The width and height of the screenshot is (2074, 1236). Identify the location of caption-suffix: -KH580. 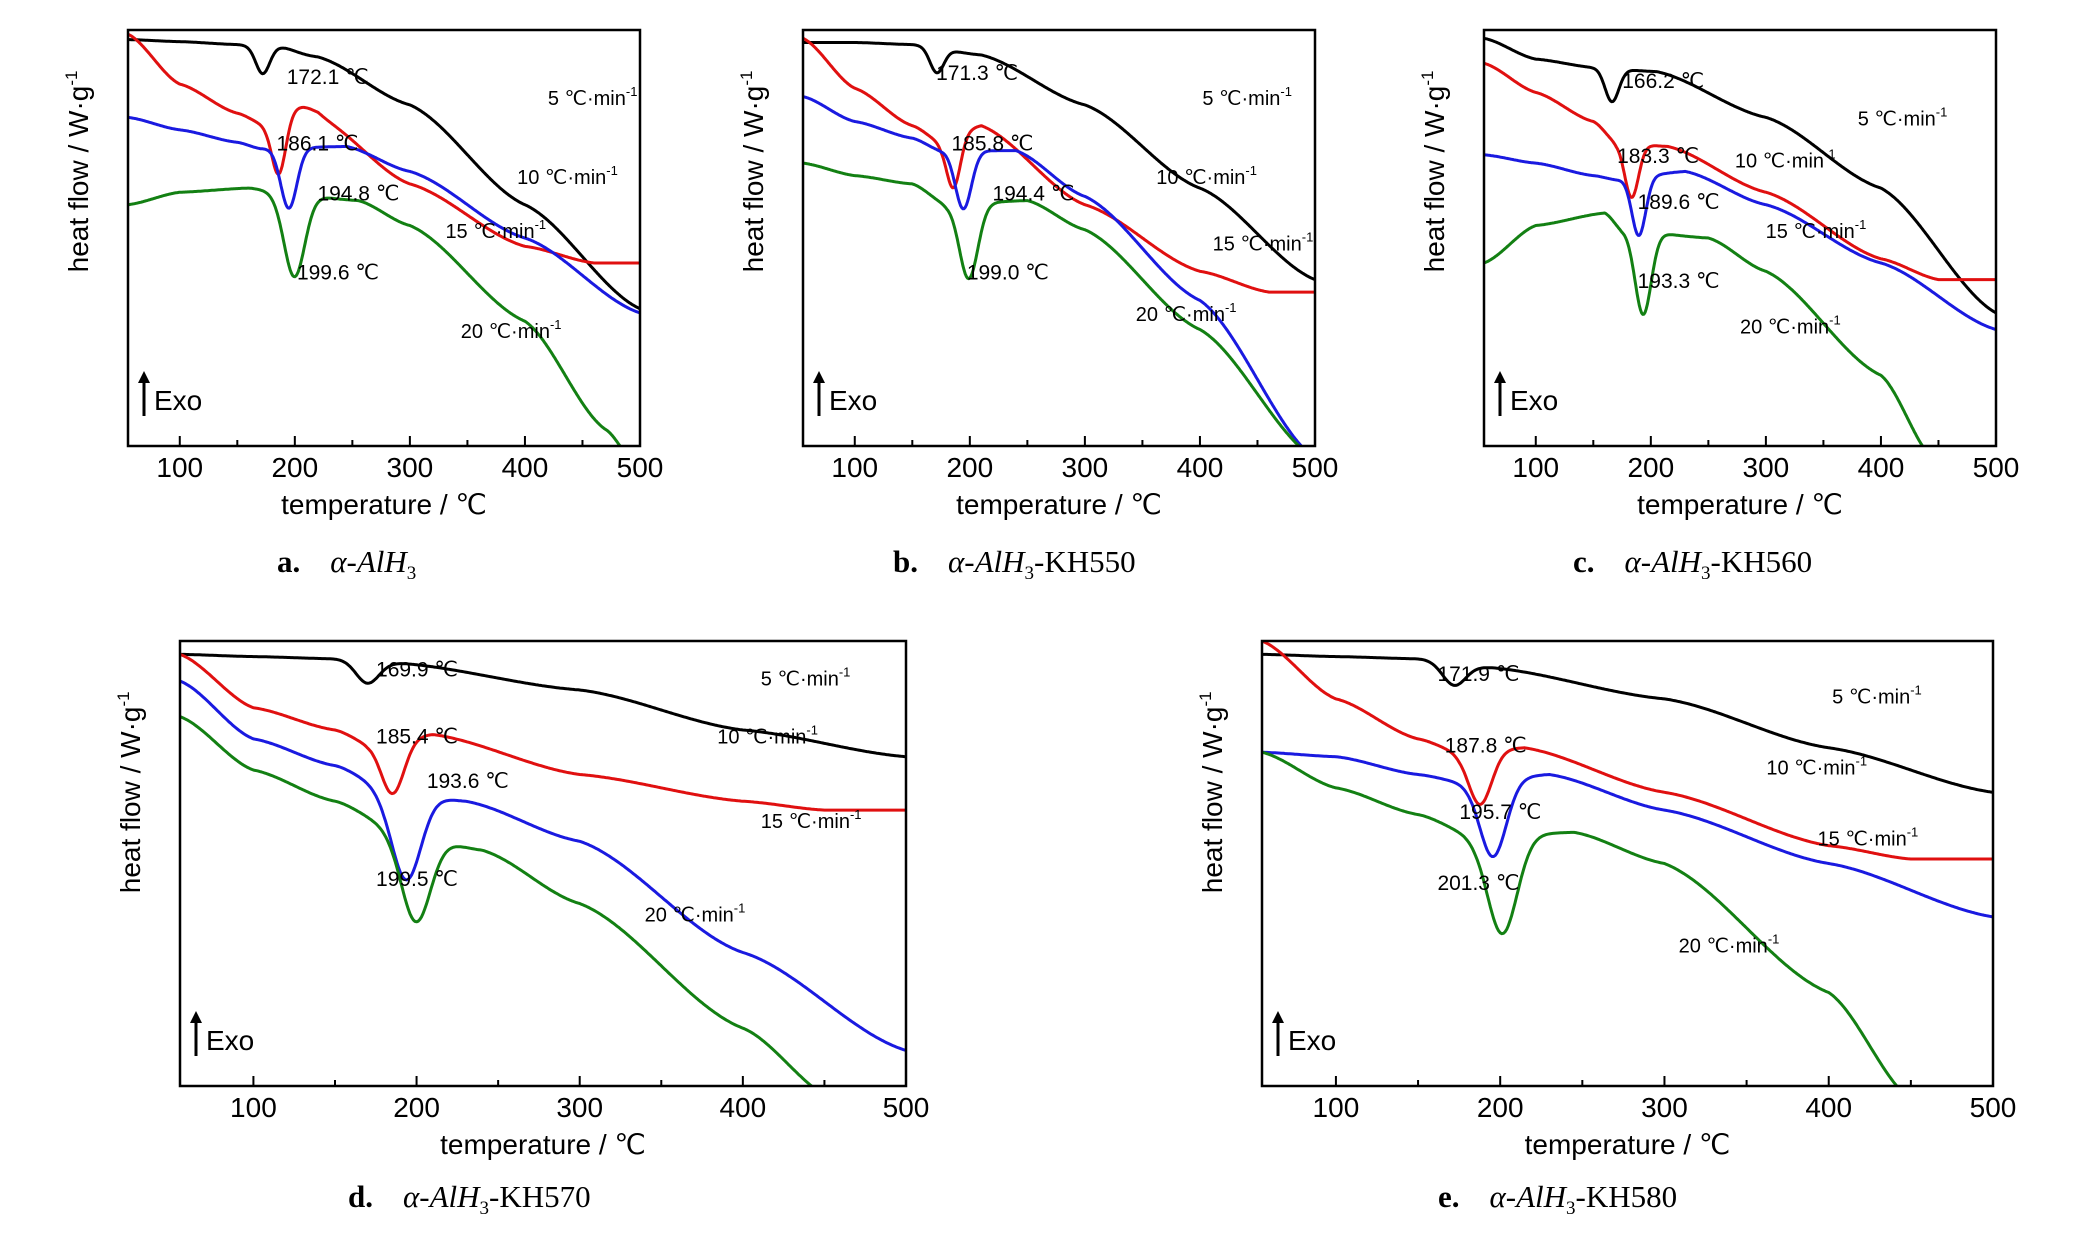
(1627, 1196).